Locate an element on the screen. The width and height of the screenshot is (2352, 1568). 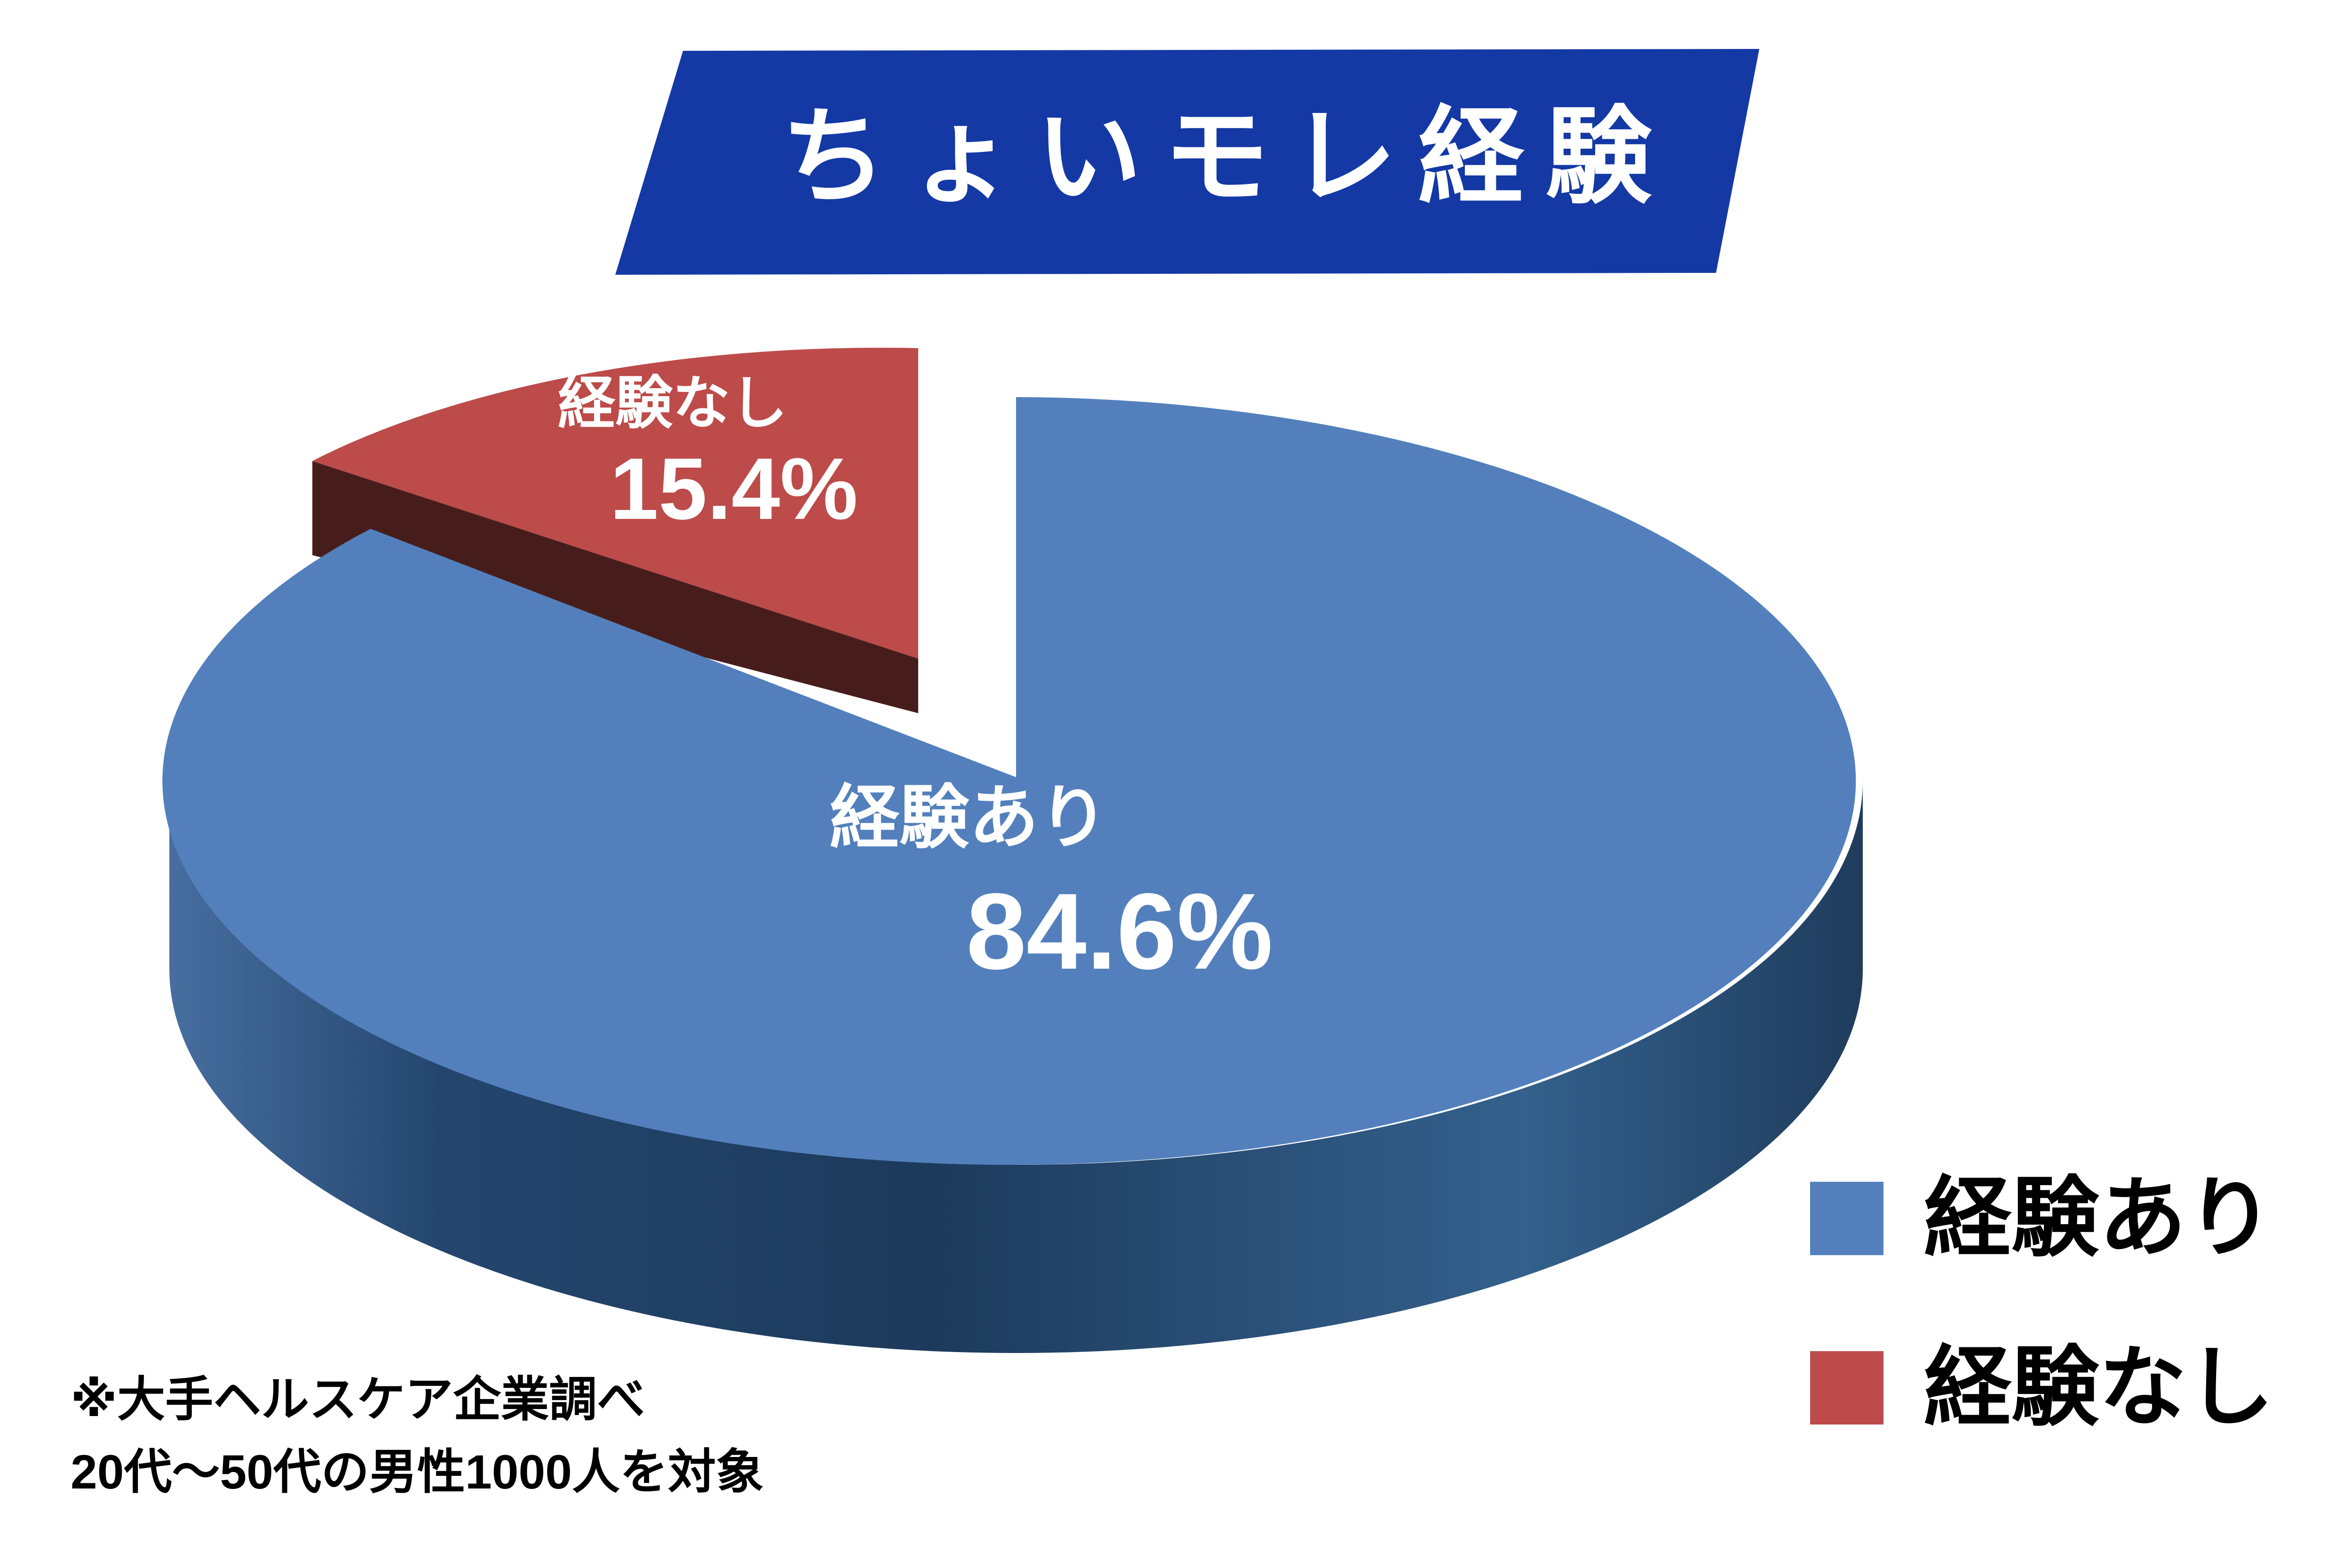
legend-label-red: 経験なし is located at coordinates (2099, 1387).